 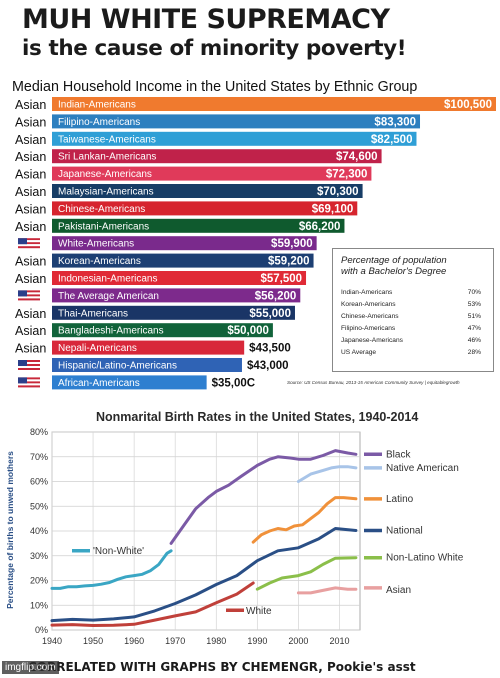 What do you see at coordinates (468, 105) in the screenshot?
I see `income-bar-value-label: $100,500` at bounding box center [468, 105].